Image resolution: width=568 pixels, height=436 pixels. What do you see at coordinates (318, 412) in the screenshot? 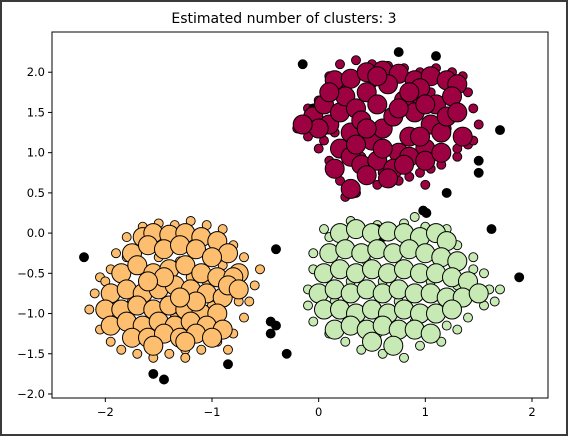
I see `x-tick-label: 0` at bounding box center [318, 412].